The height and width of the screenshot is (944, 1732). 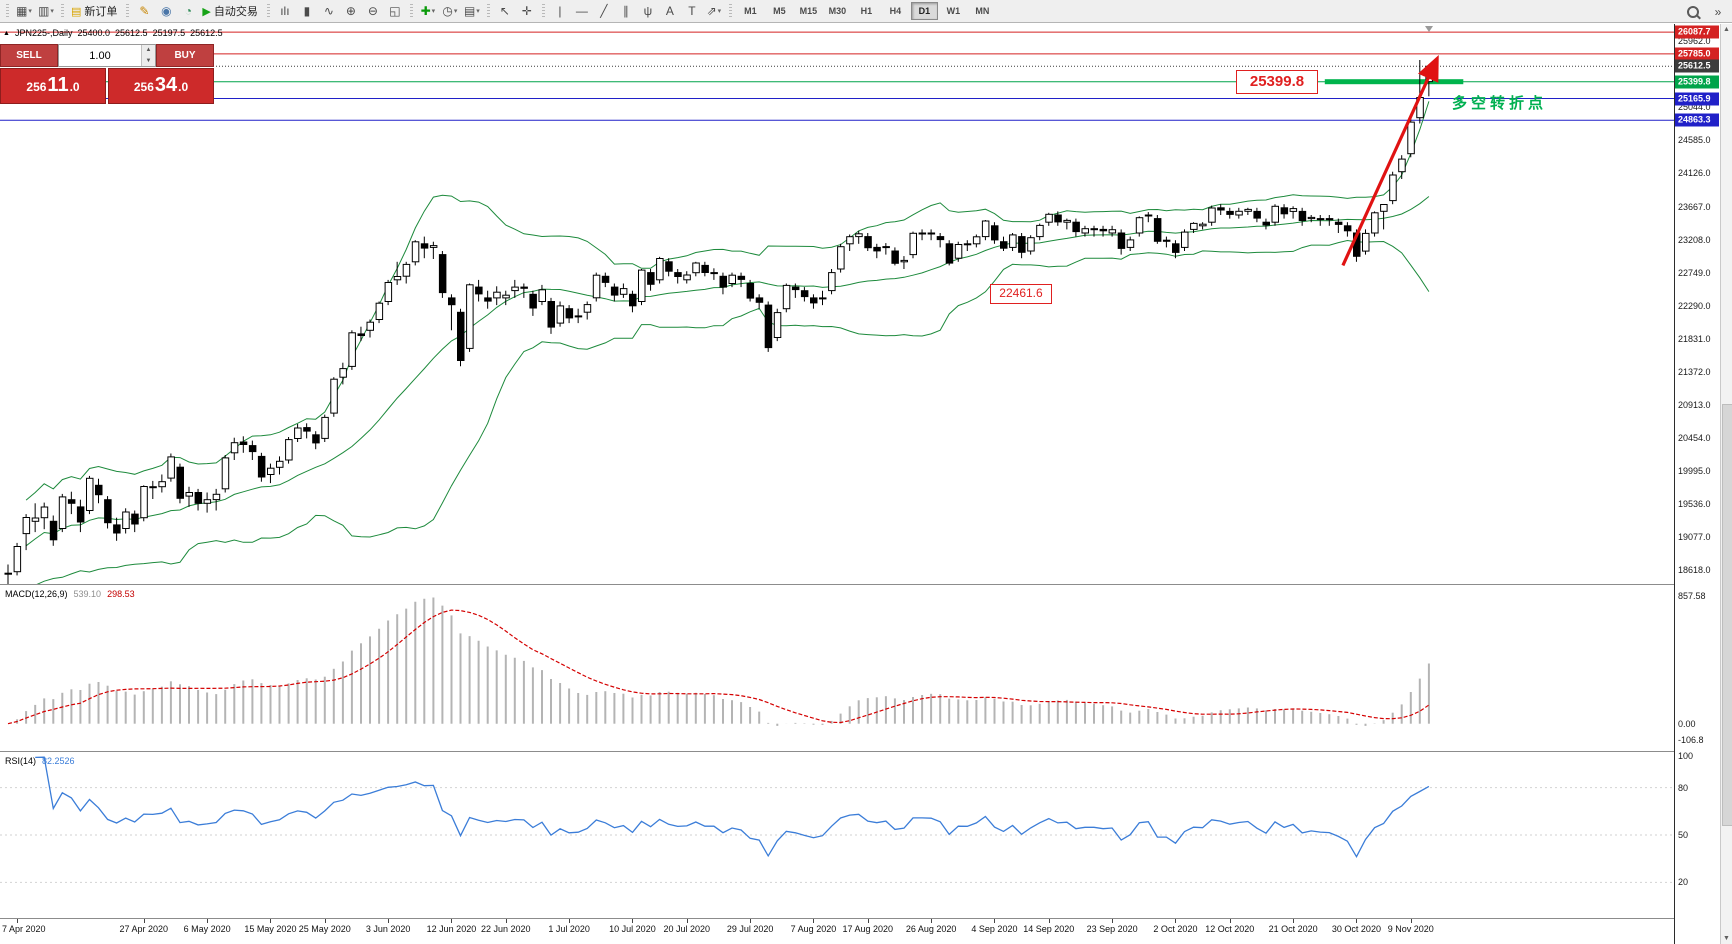 What do you see at coordinates (144, 11) in the screenshot?
I see `metaeditor-icon: ✎` at bounding box center [144, 11].